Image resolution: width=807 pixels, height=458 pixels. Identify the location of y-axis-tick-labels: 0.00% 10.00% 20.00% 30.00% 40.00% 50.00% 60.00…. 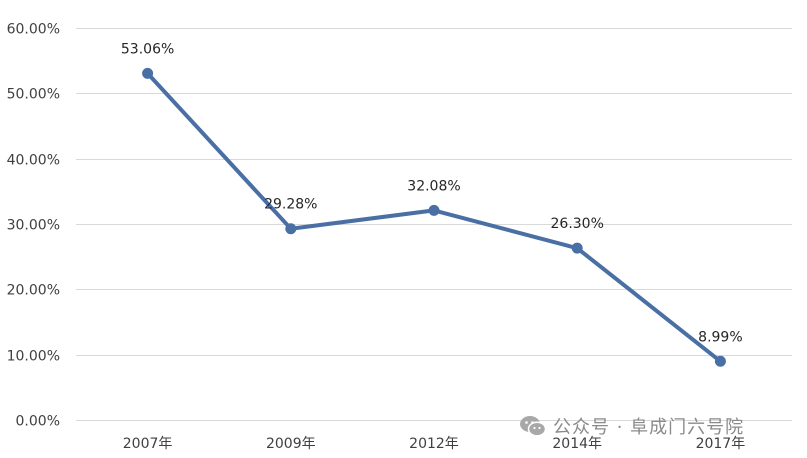
(33, 226).